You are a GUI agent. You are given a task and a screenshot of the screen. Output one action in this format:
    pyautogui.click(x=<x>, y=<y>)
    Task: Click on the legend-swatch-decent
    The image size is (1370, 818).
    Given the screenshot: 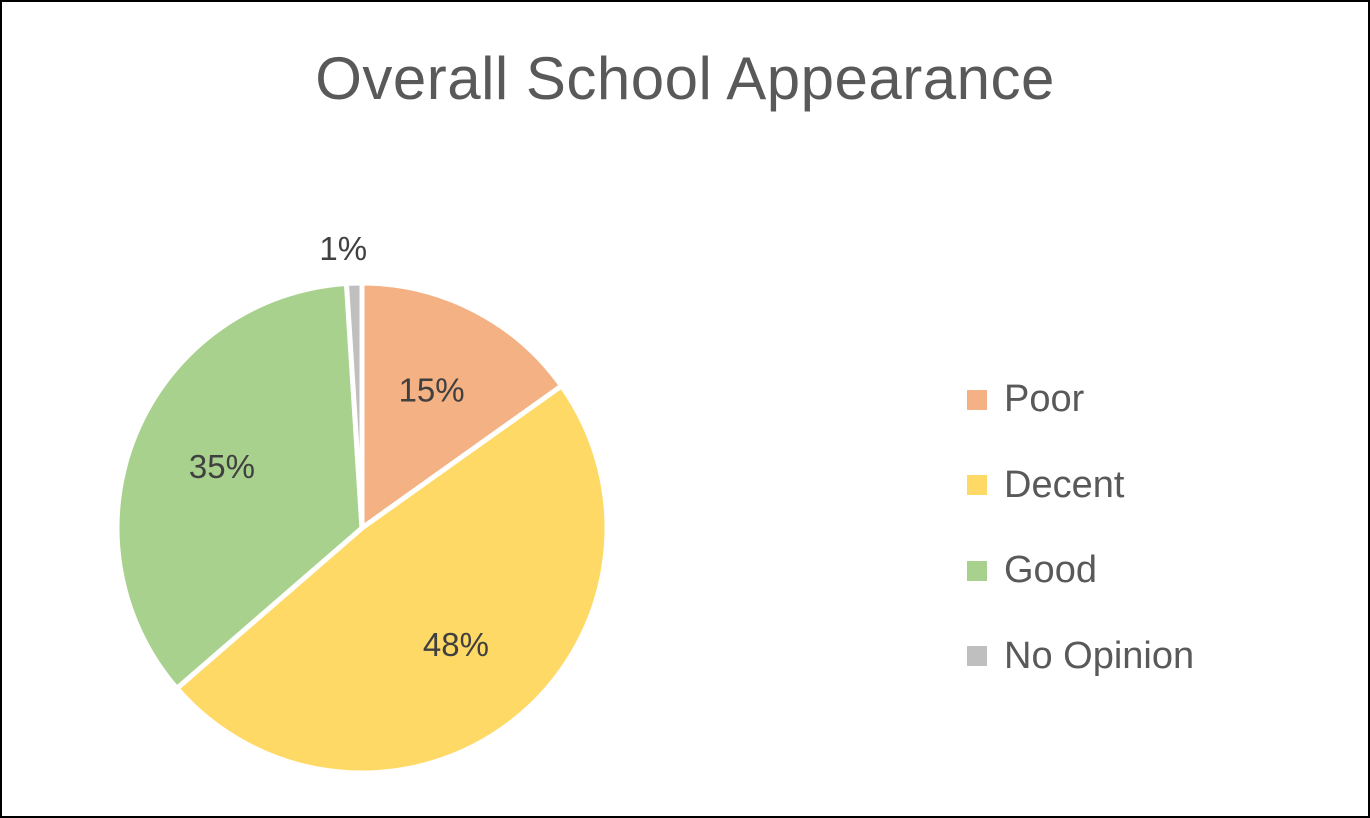 What is the action you would take?
    pyautogui.click(x=977, y=485)
    